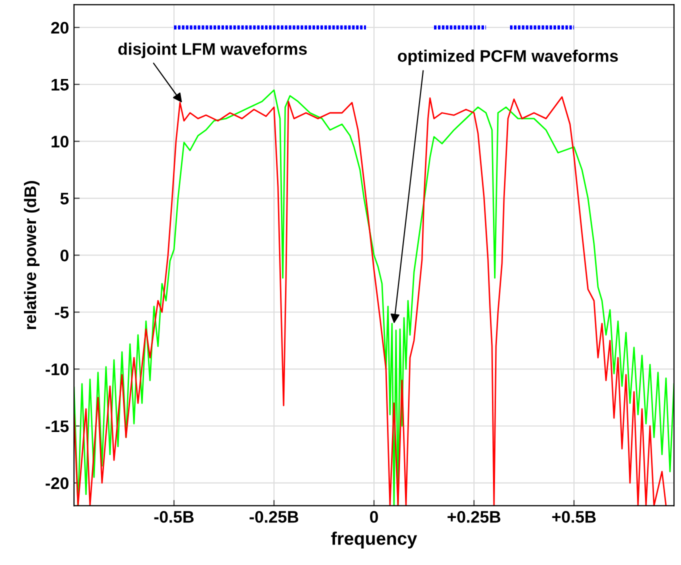 The width and height of the screenshot is (681, 565). Describe the element at coordinates (374, 517) in the screenshot. I see `x-tick-label: 0` at that location.